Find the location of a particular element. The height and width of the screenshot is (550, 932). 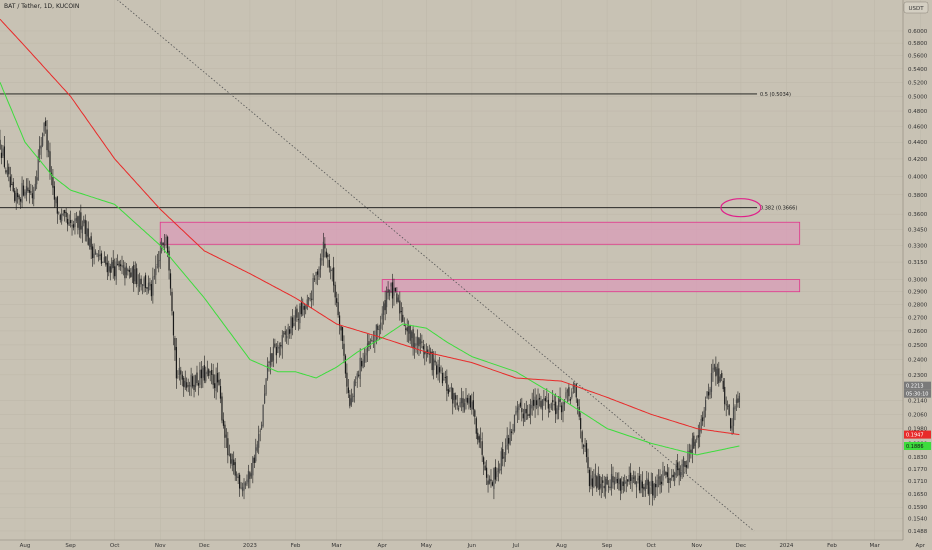

price-tick: 0.3800 is located at coordinates (918, 196).